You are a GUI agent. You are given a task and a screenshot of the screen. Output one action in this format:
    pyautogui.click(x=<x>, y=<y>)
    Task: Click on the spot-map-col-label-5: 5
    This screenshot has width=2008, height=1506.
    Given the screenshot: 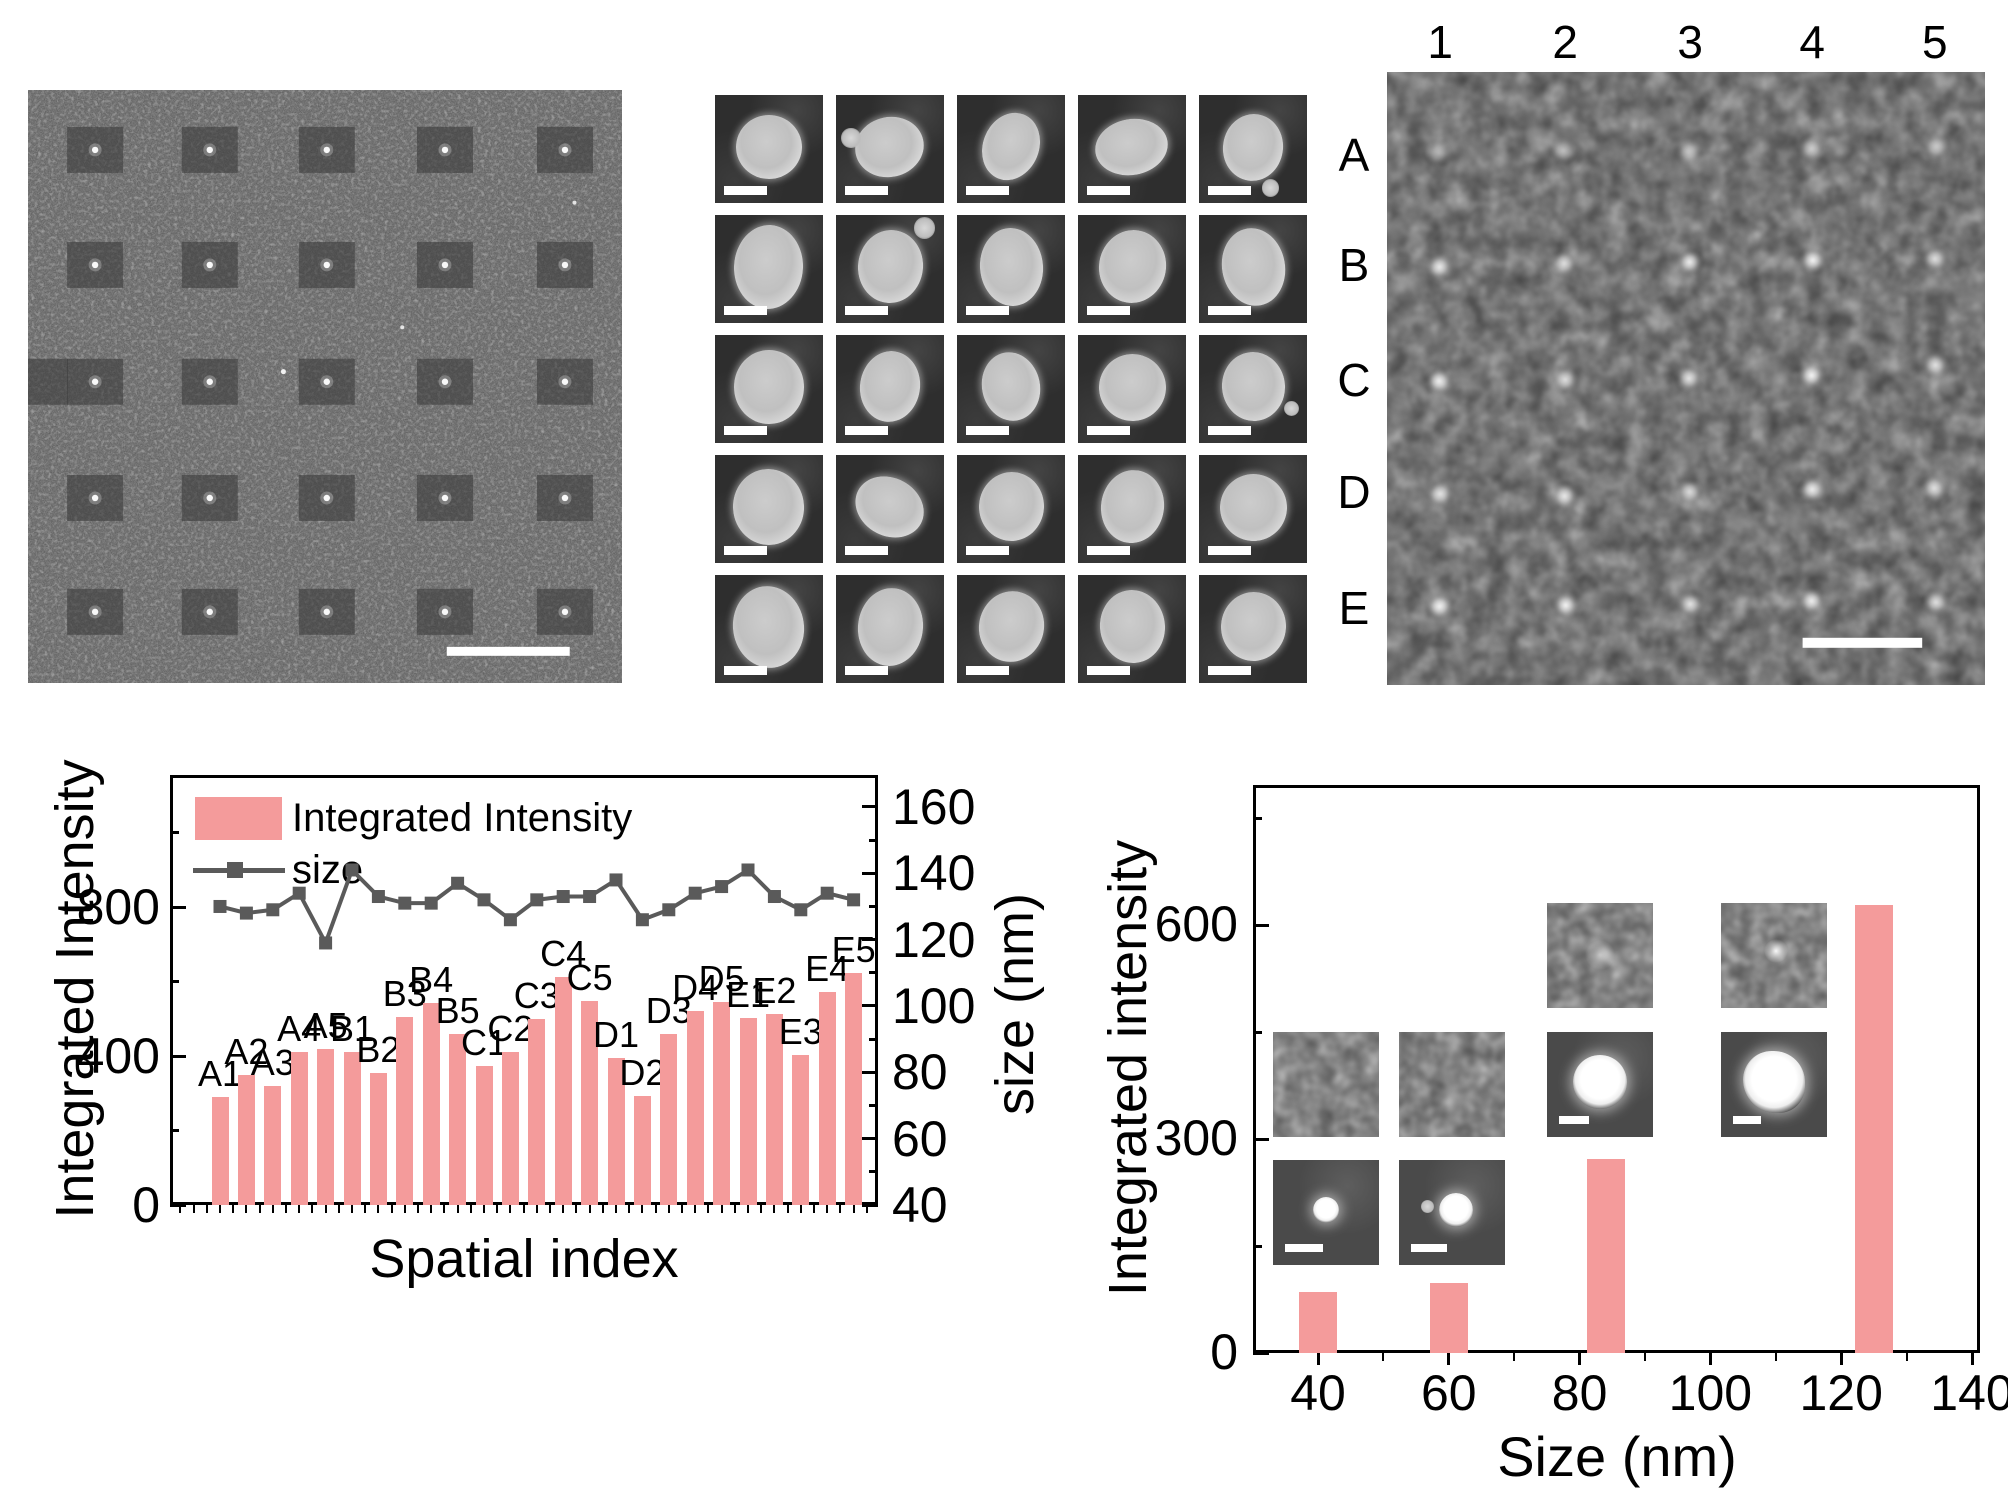 What is the action you would take?
    pyautogui.click(x=1934, y=42)
    